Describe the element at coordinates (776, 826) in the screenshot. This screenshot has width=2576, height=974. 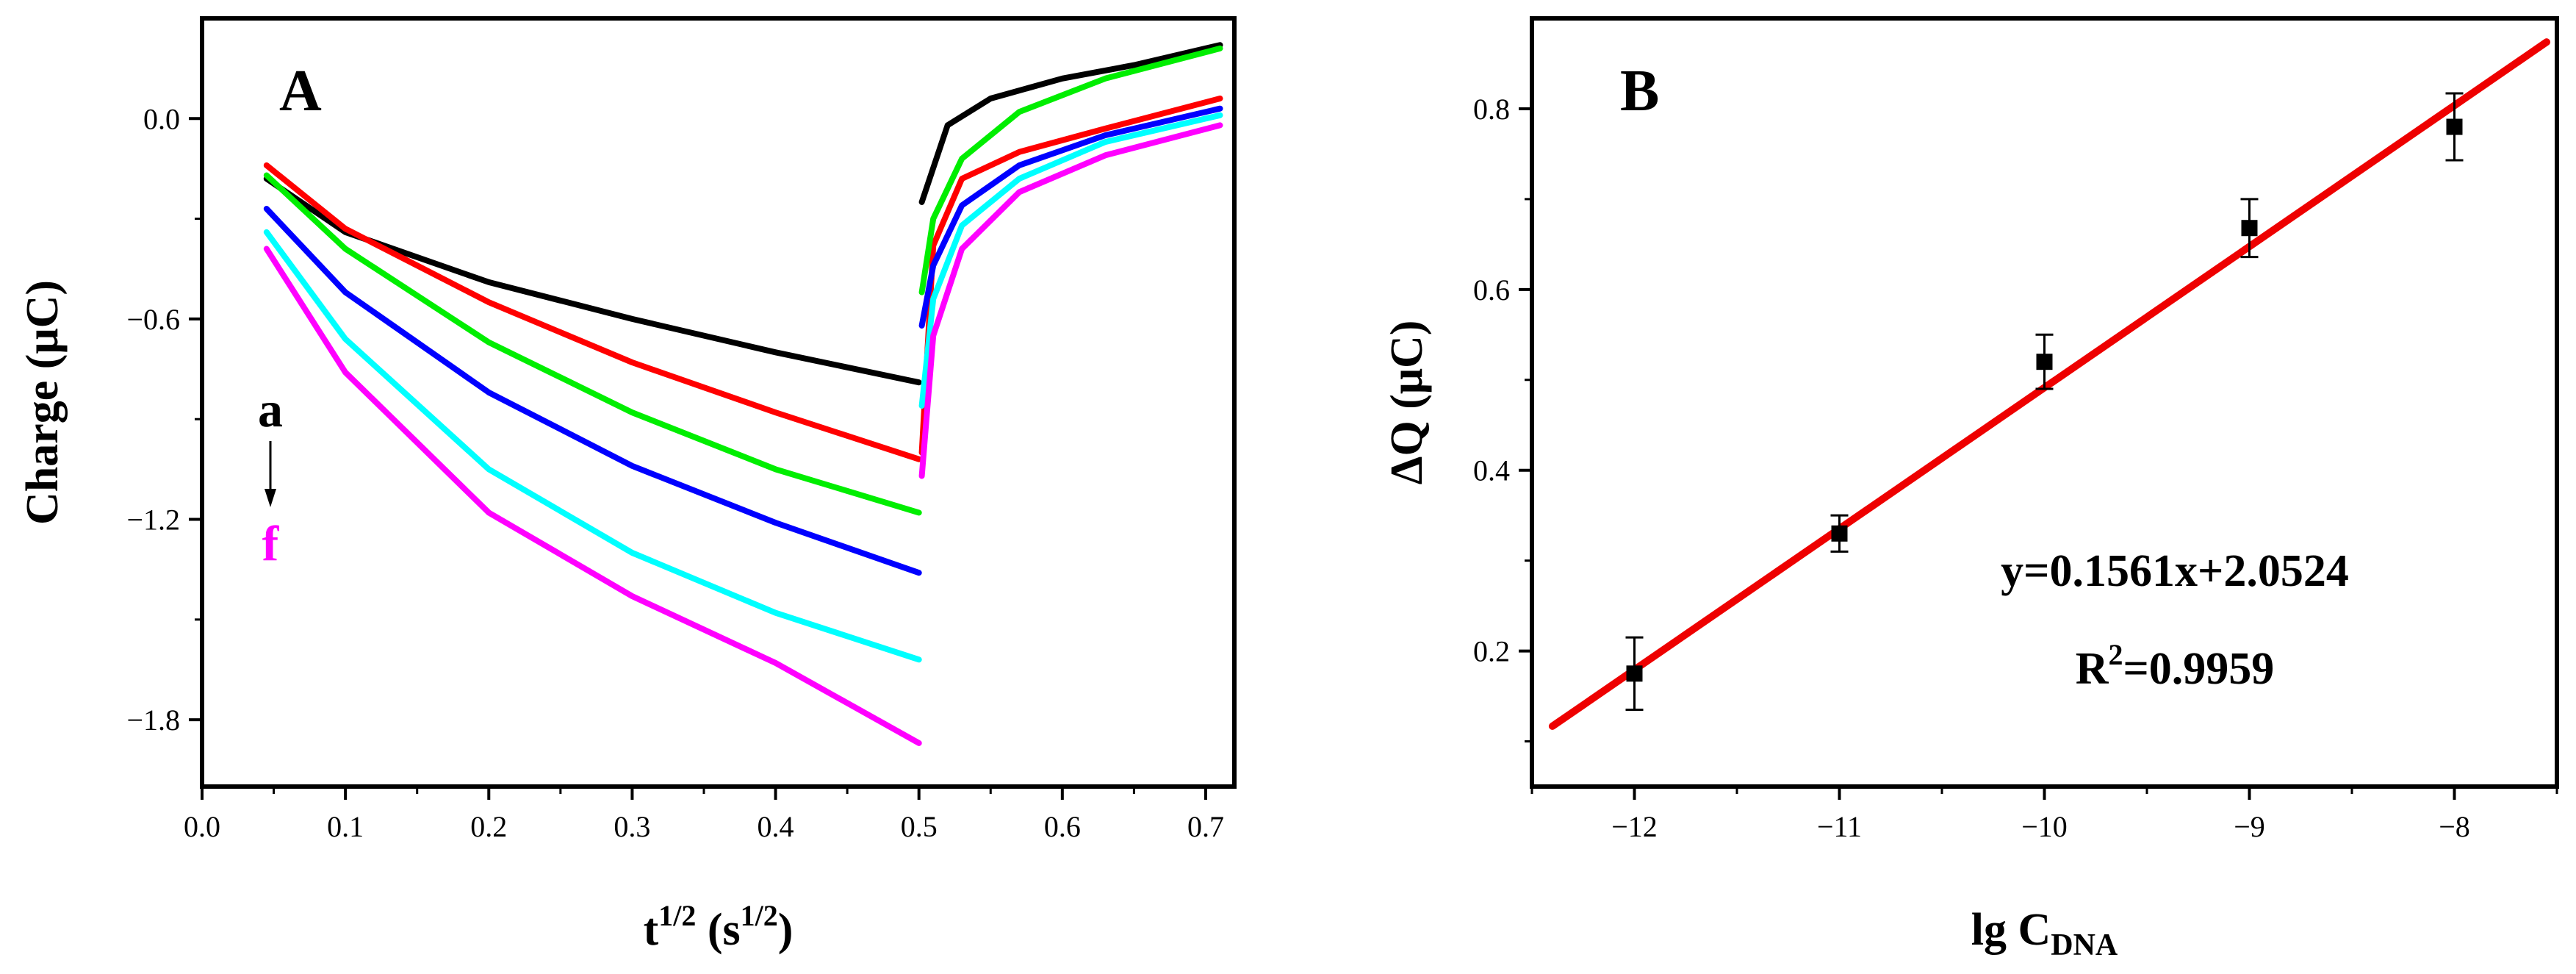
I see `x-tick-label: 0.4` at that location.